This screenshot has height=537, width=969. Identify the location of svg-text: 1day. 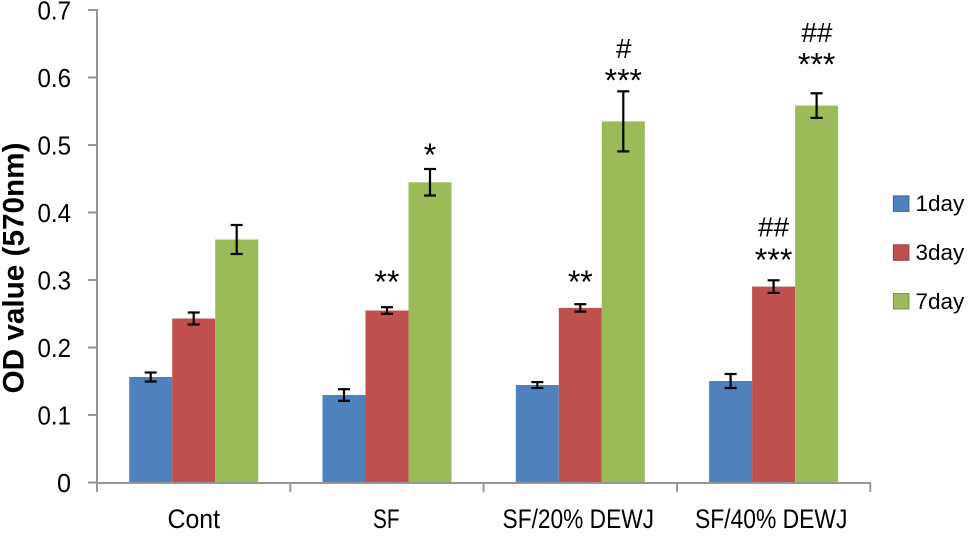
(941, 203).